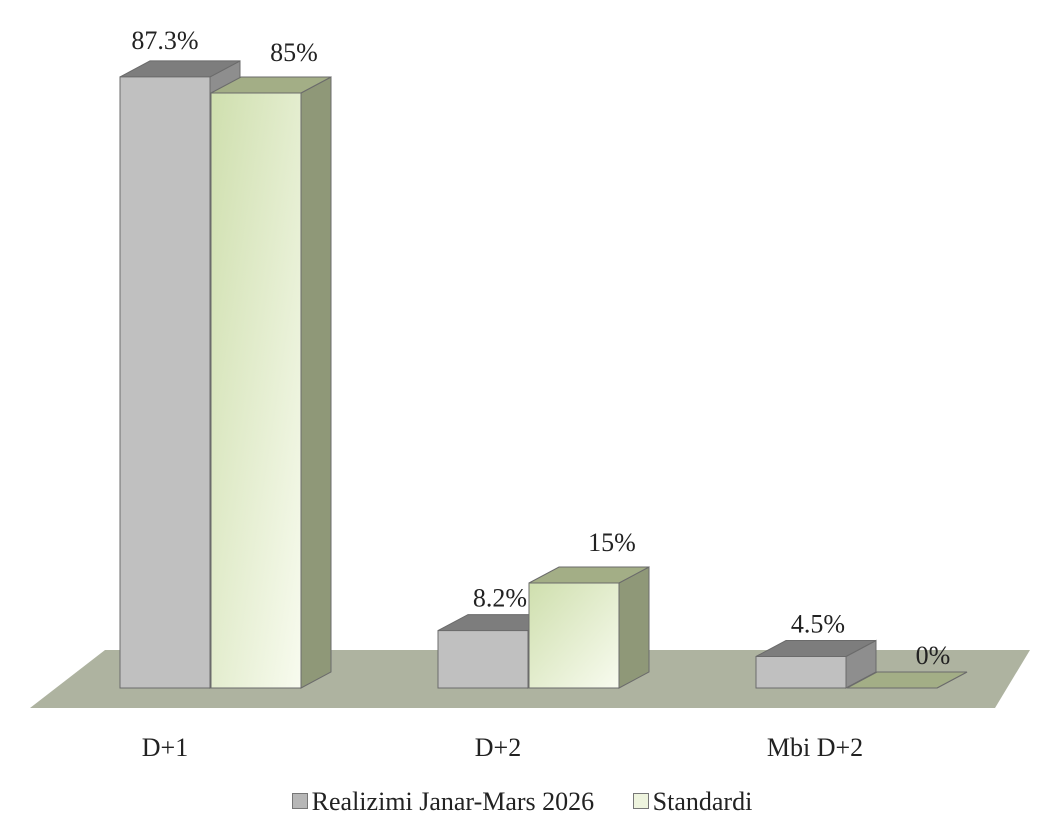 The image size is (1044, 826). I want to click on value-label-2-3: 0%, so click(933, 655).